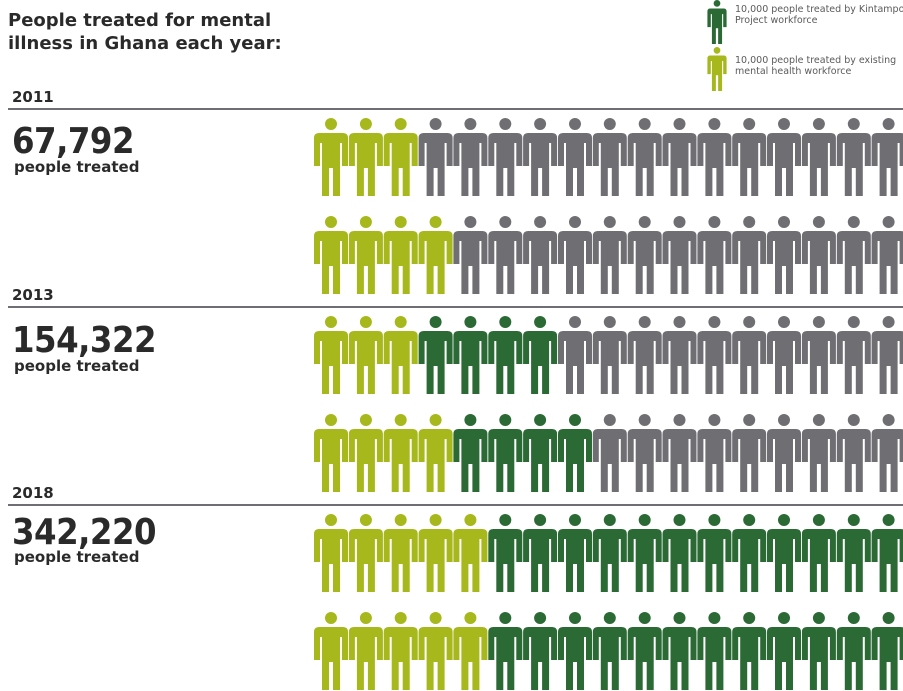 This screenshot has height=691, width=903. What do you see at coordinates (33, 97) in the screenshot?
I see `year-label-2011: 2011` at bounding box center [33, 97].